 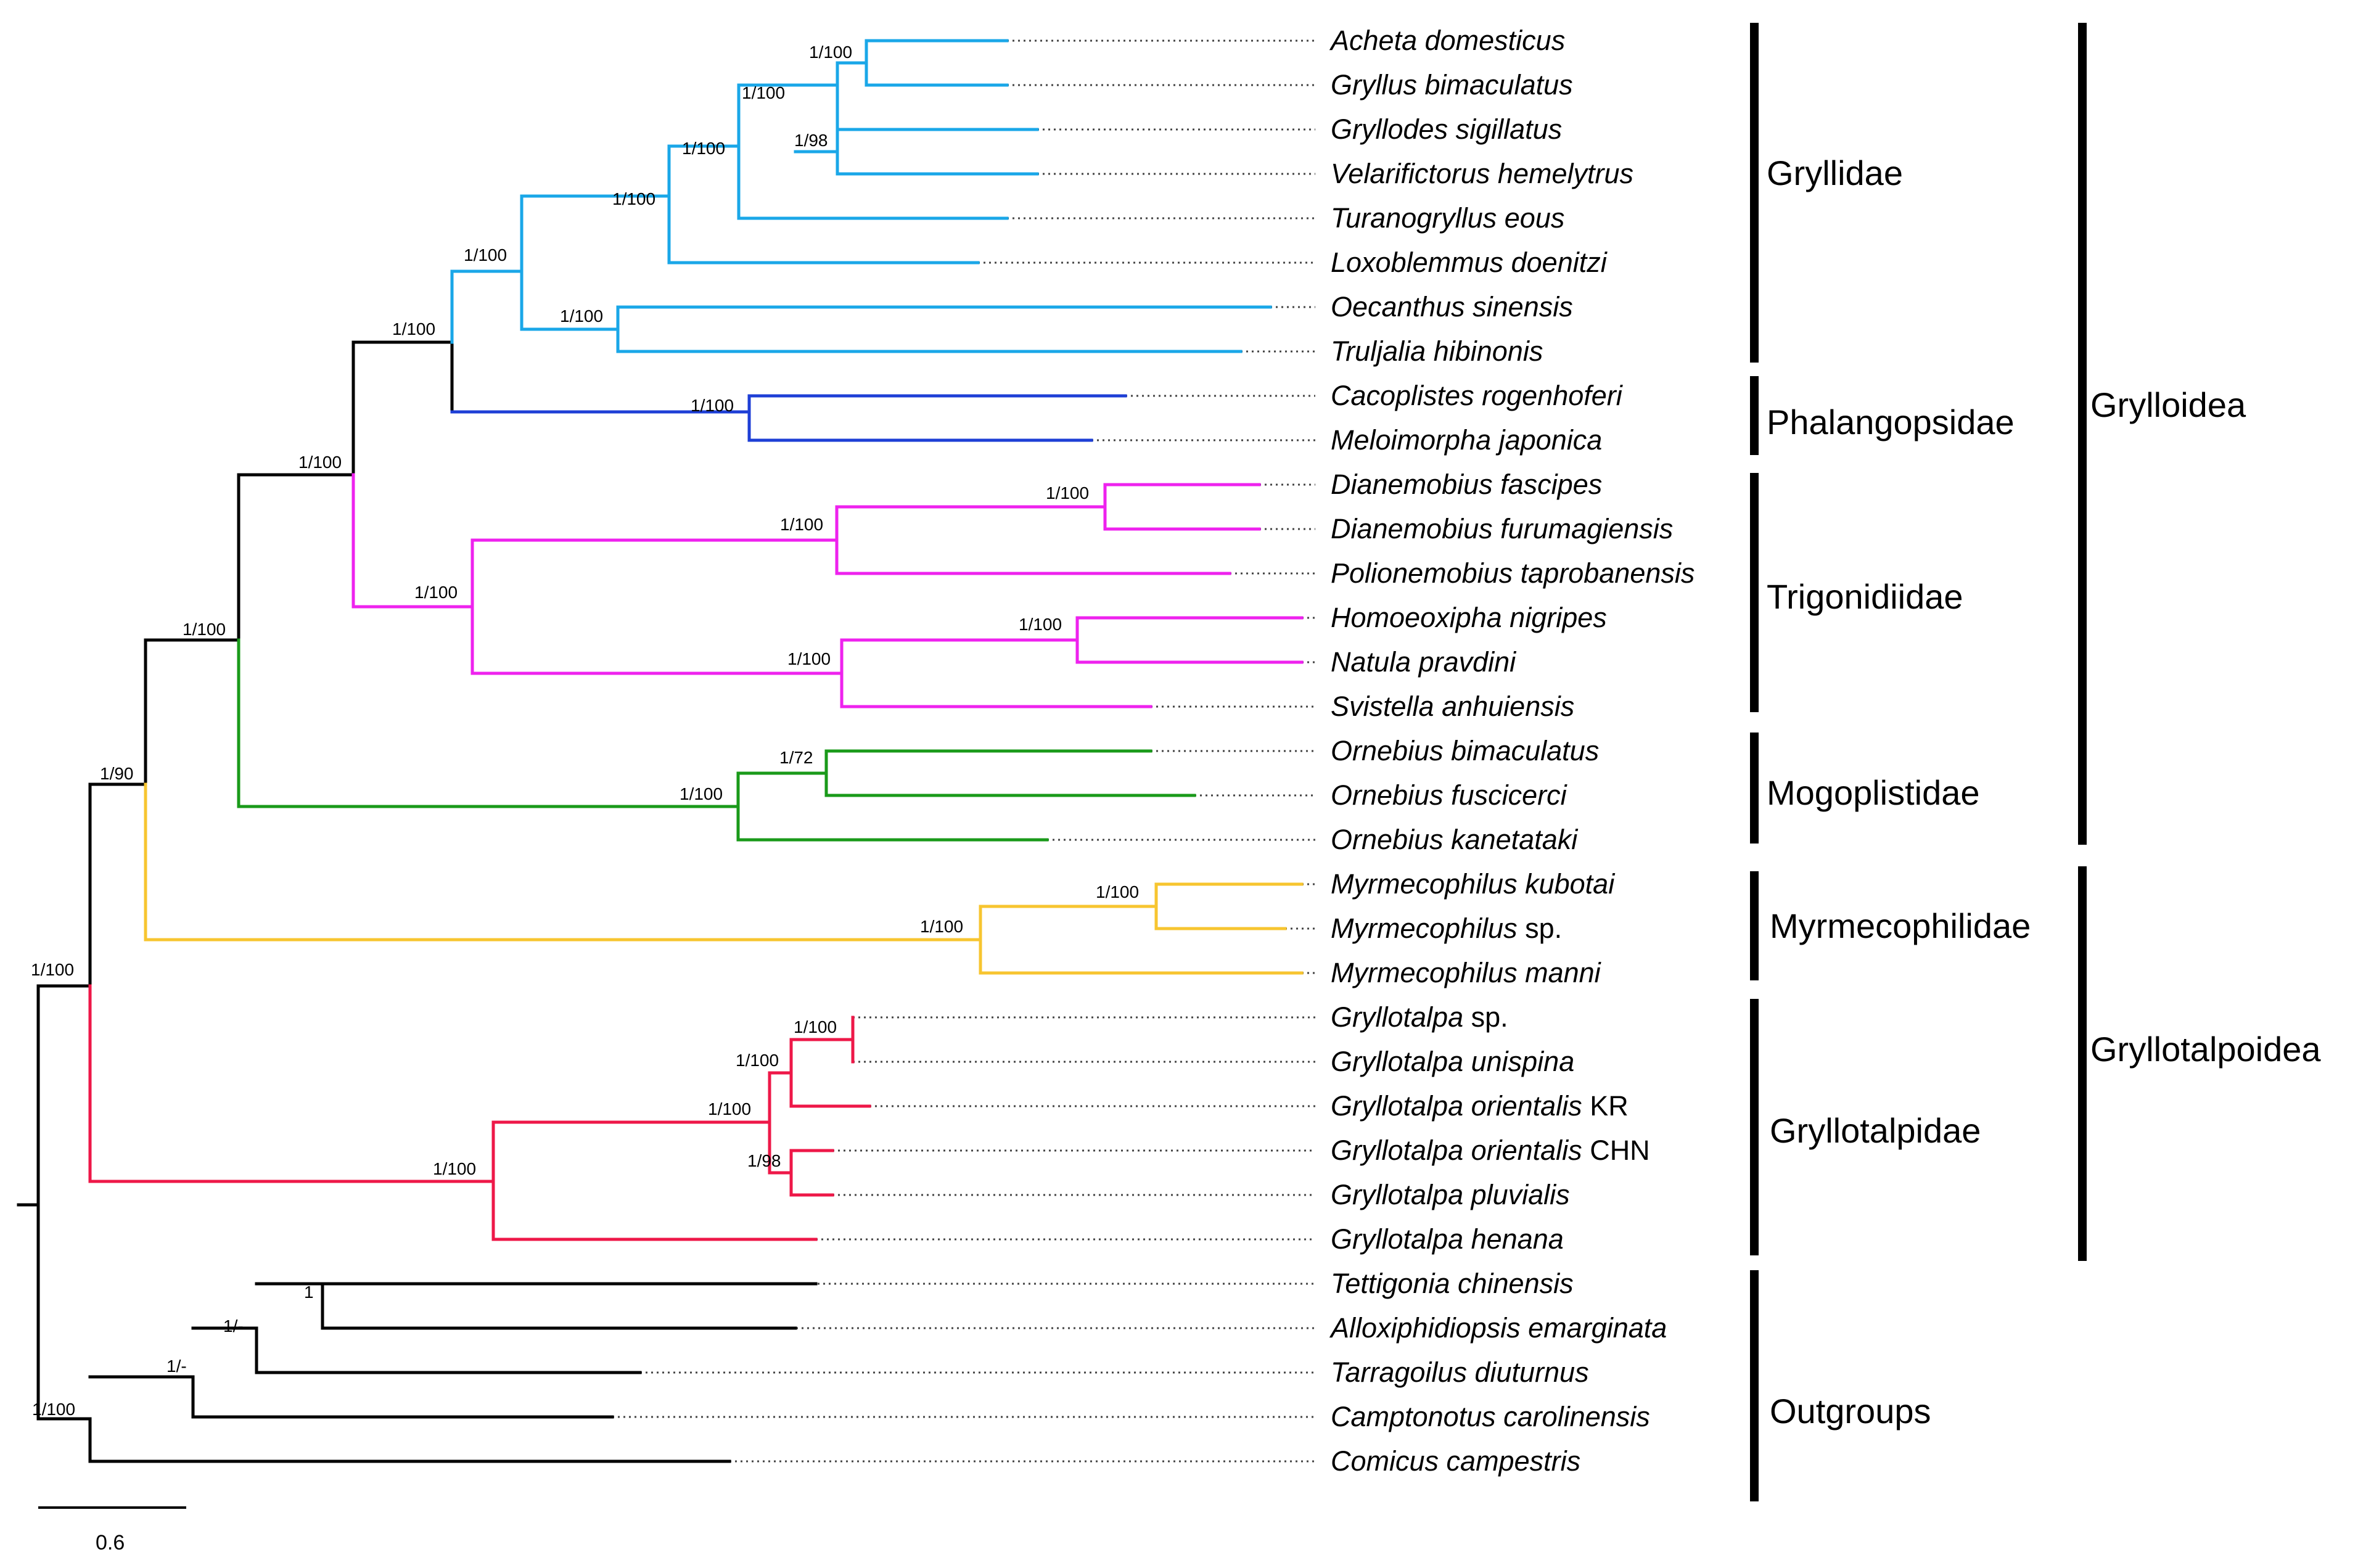 I want to click on taxon-label: Polionemobius taprobanensis, so click(x=1513, y=573).